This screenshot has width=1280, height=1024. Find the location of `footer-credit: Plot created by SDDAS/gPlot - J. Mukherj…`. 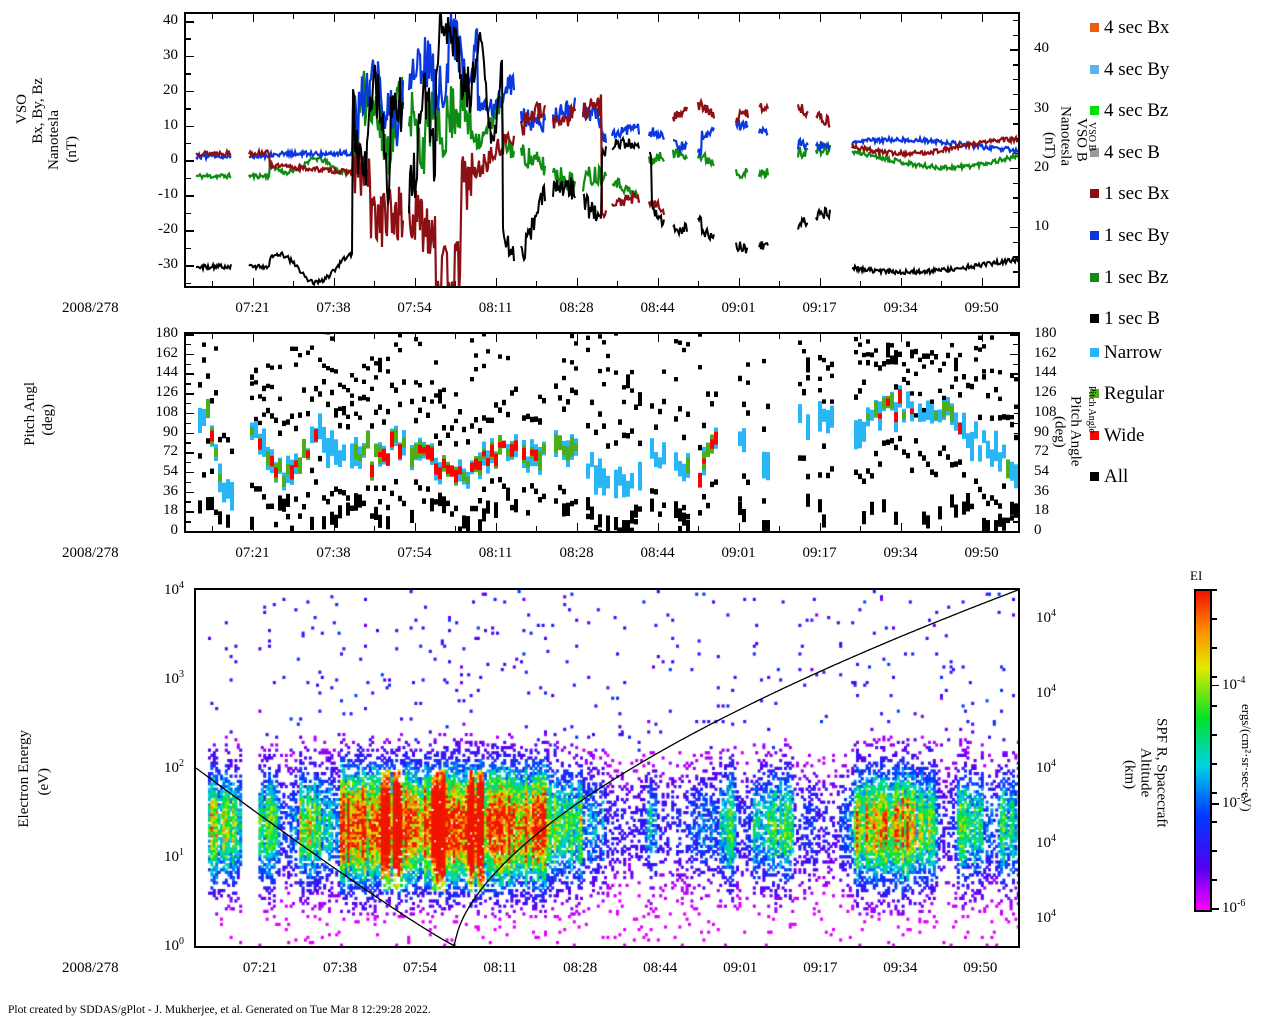

footer-credit: Plot created by SDDAS/gPlot - J. Mukherj… is located at coordinates (219, 1010).